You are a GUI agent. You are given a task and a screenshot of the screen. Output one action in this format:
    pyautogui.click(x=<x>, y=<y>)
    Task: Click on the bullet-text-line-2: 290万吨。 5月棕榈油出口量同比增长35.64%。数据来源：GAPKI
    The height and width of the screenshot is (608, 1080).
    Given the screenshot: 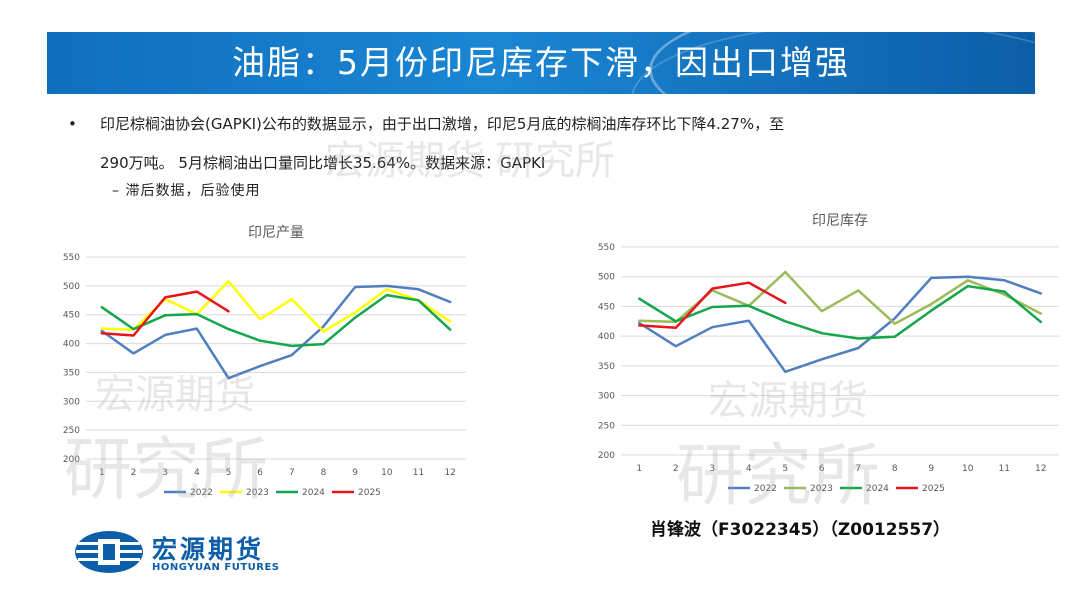 What is the action you would take?
    pyautogui.click(x=323, y=163)
    